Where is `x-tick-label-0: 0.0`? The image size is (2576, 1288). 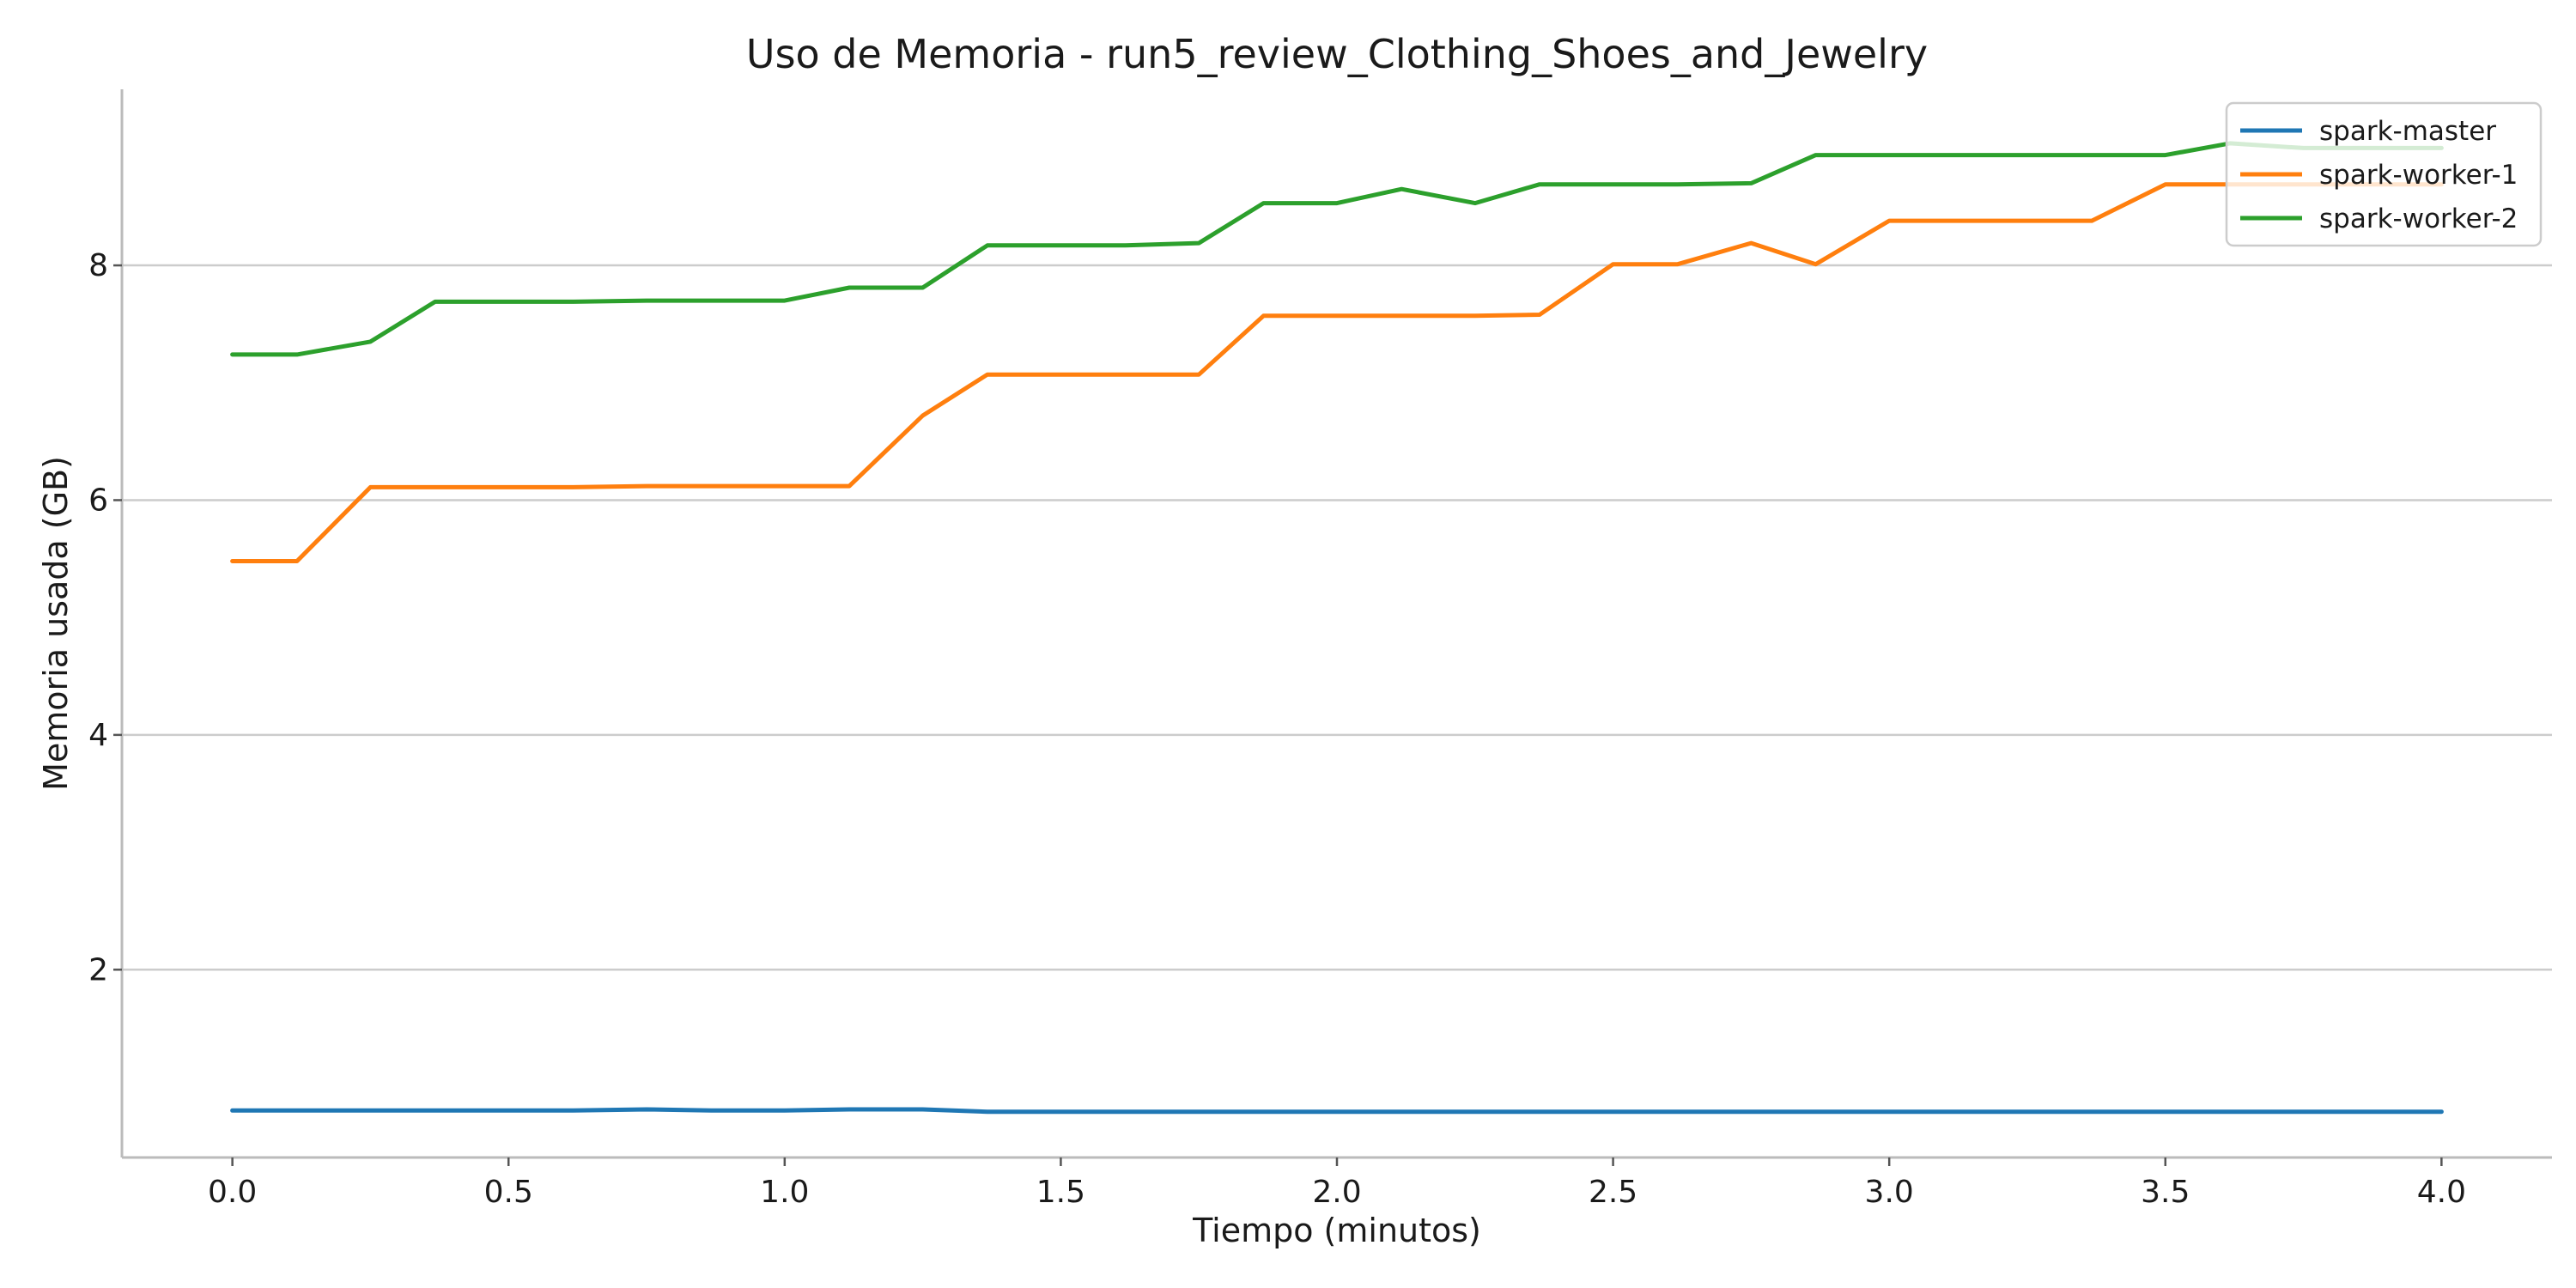
x-tick-label-0: 0.0 is located at coordinates (232, 1192).